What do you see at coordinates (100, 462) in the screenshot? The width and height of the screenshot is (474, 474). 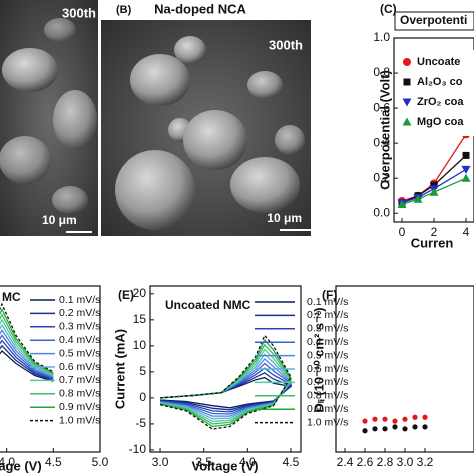 I see `x-tick-label: 5.0` at bounding box center [100, 462].